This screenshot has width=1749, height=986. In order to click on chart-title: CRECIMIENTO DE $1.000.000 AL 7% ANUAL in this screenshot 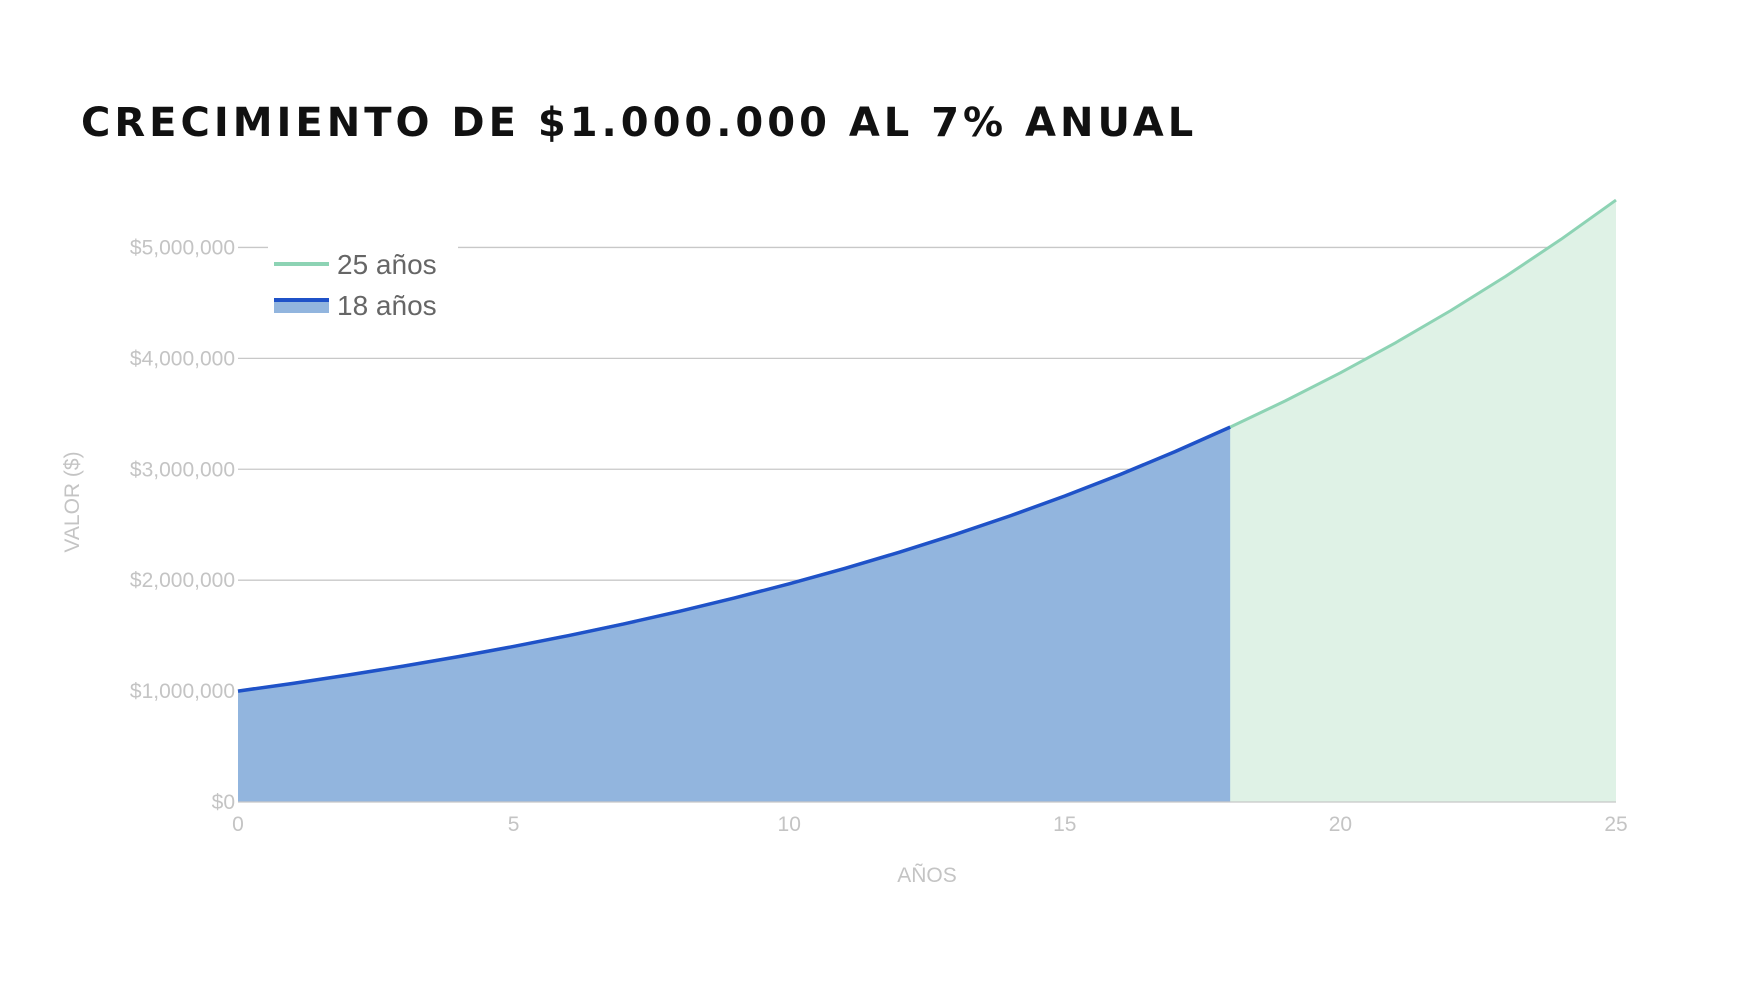, I will do `click(639, 123)`.